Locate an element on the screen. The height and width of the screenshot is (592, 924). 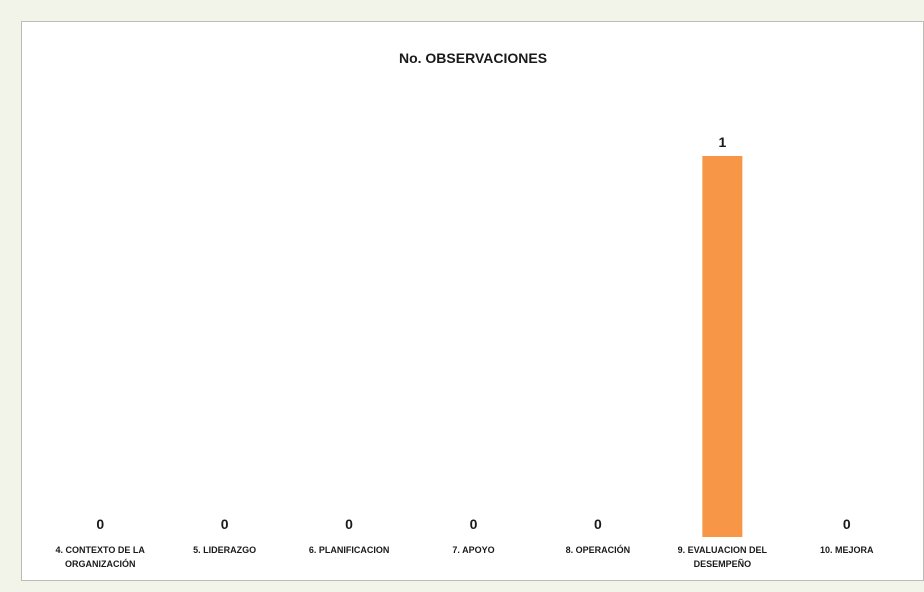
x-tick-label-3: 6. PLANIFICACION is located at coordinates (349, 550).